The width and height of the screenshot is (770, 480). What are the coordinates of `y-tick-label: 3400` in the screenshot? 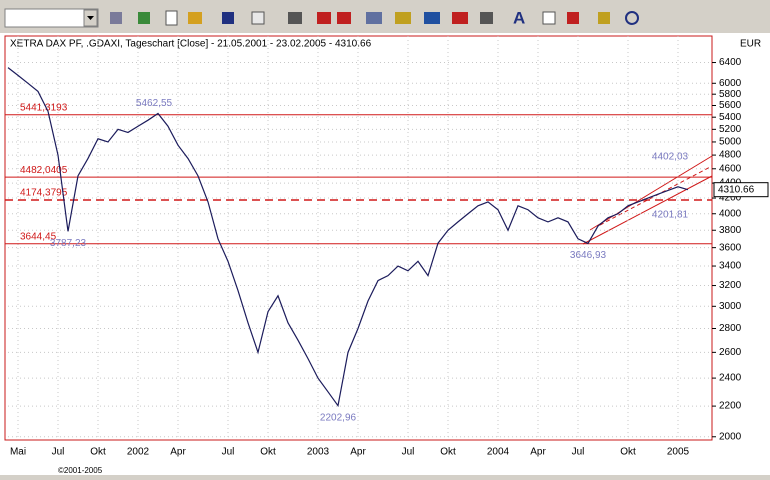 It's located at (730, 266).